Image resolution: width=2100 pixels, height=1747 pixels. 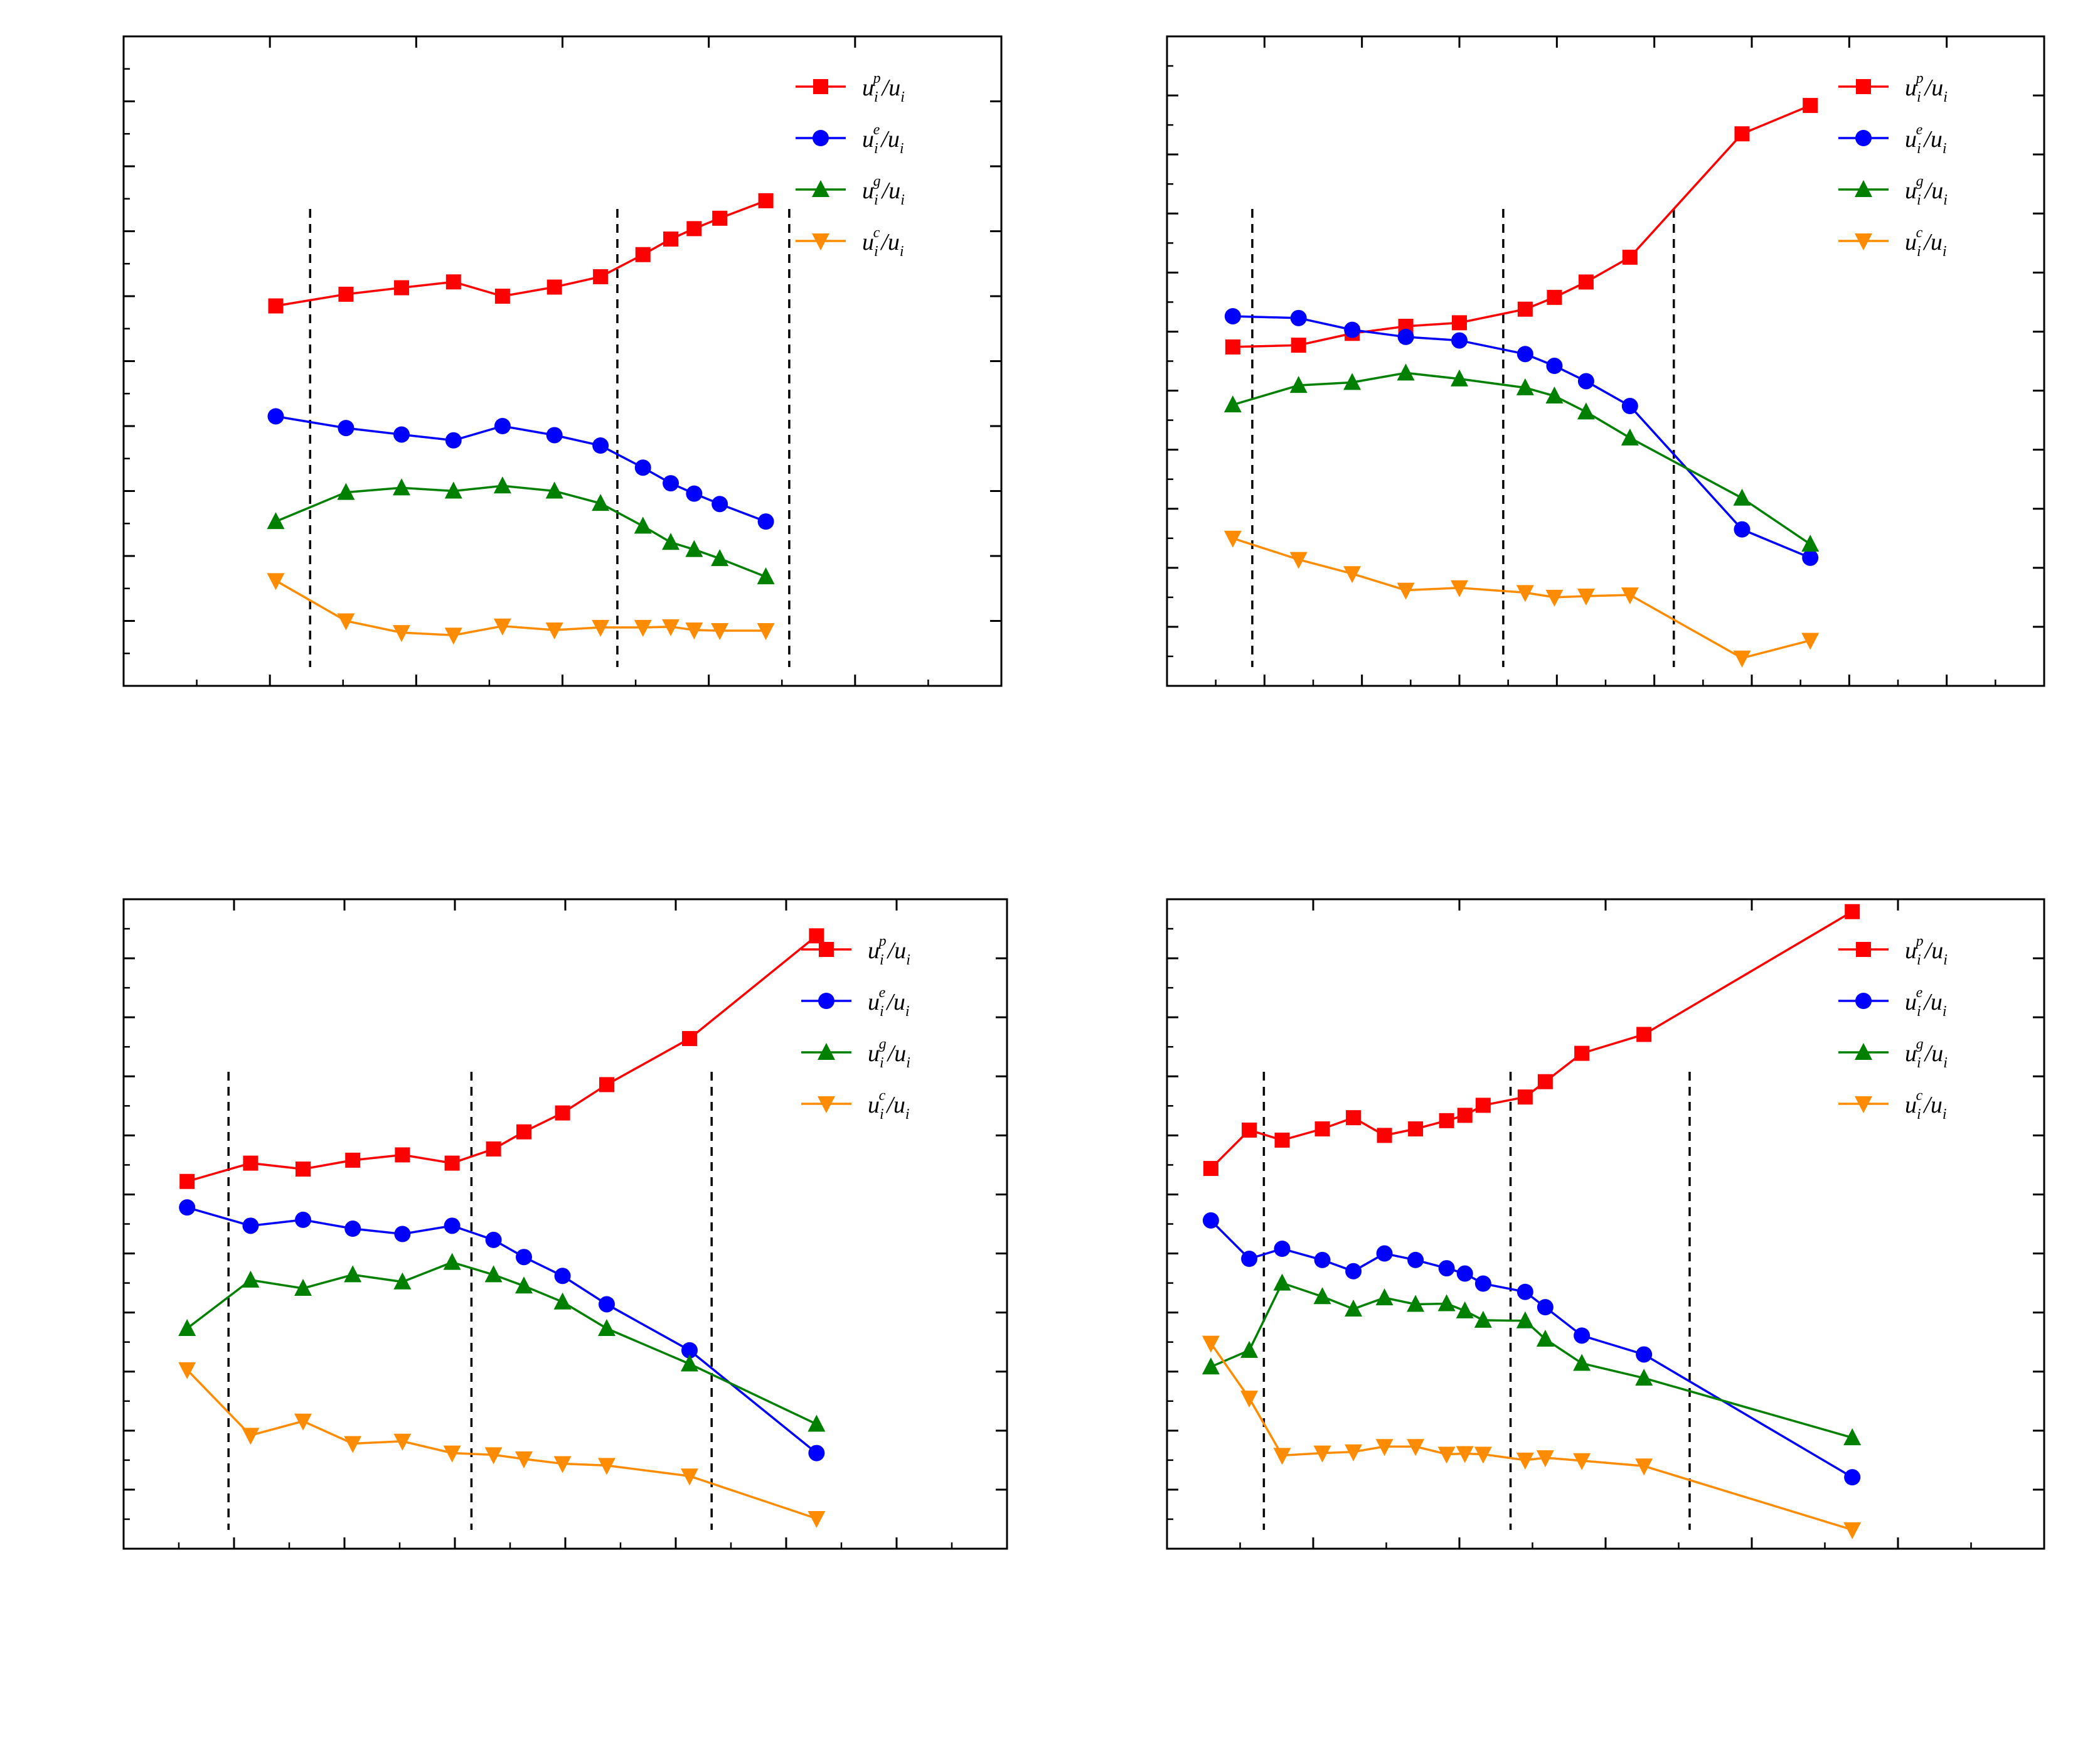 What do you see at coordinates (502, 1330) in the screenshot?
I see `series-line-u_i^e/u_i` at bounding box center [502, 1330].